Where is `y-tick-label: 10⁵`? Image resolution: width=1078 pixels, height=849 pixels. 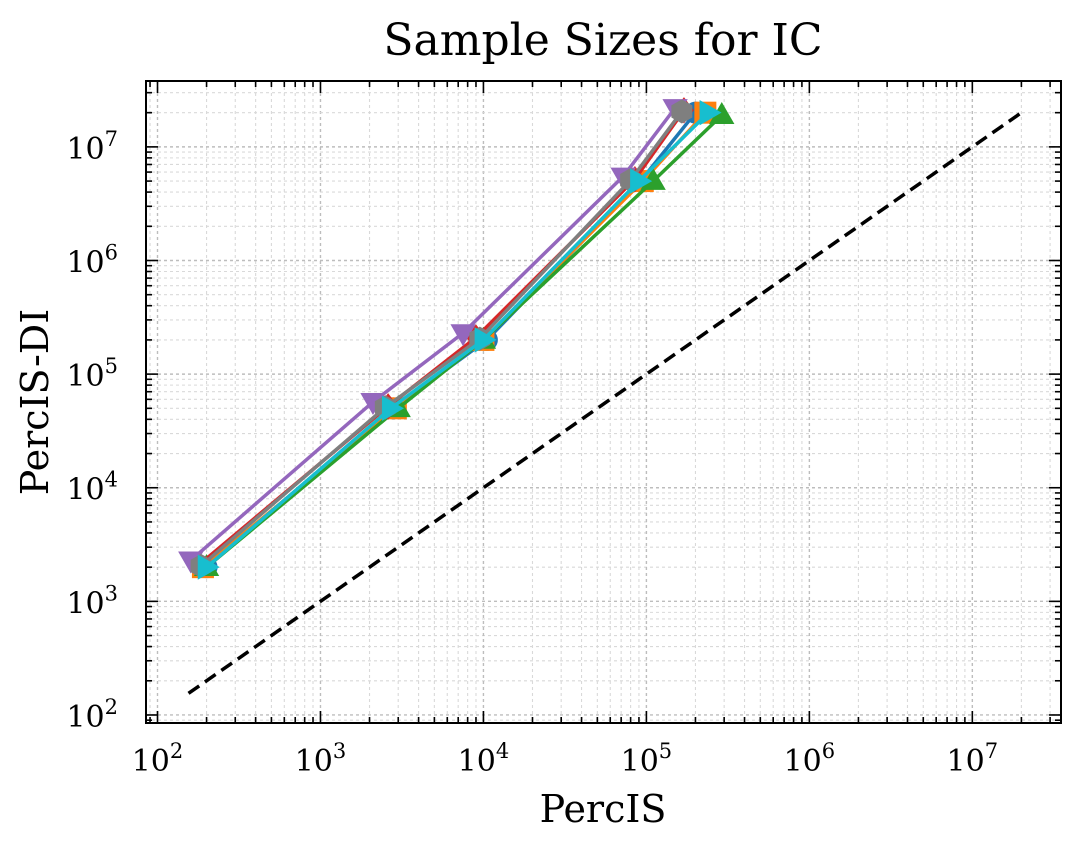 y-tick-label: 10⁵ is located at coordinates (92, 374).